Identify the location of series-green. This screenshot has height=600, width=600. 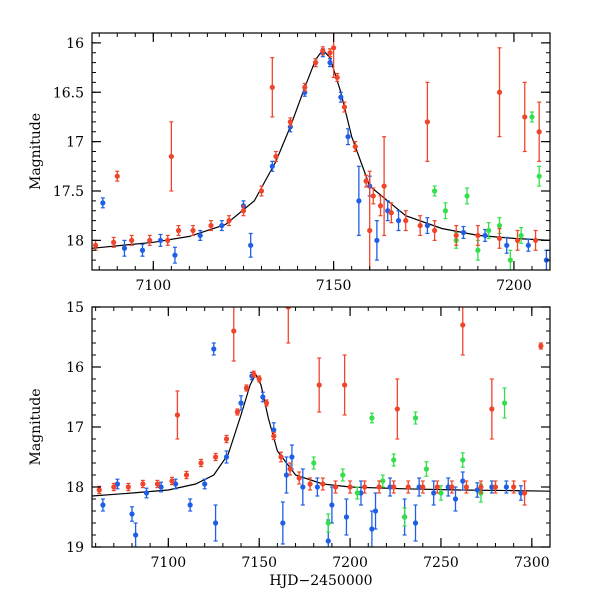
(409, 460).